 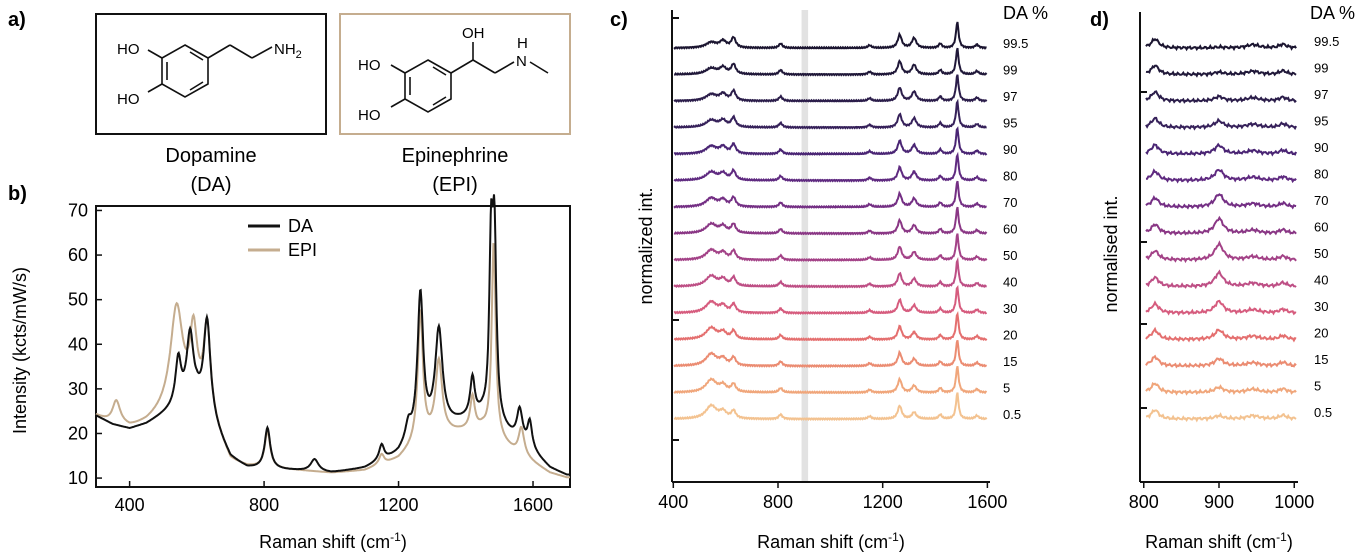 I want to click on spectrum-d-0.5, so click(x=1221, y=416).